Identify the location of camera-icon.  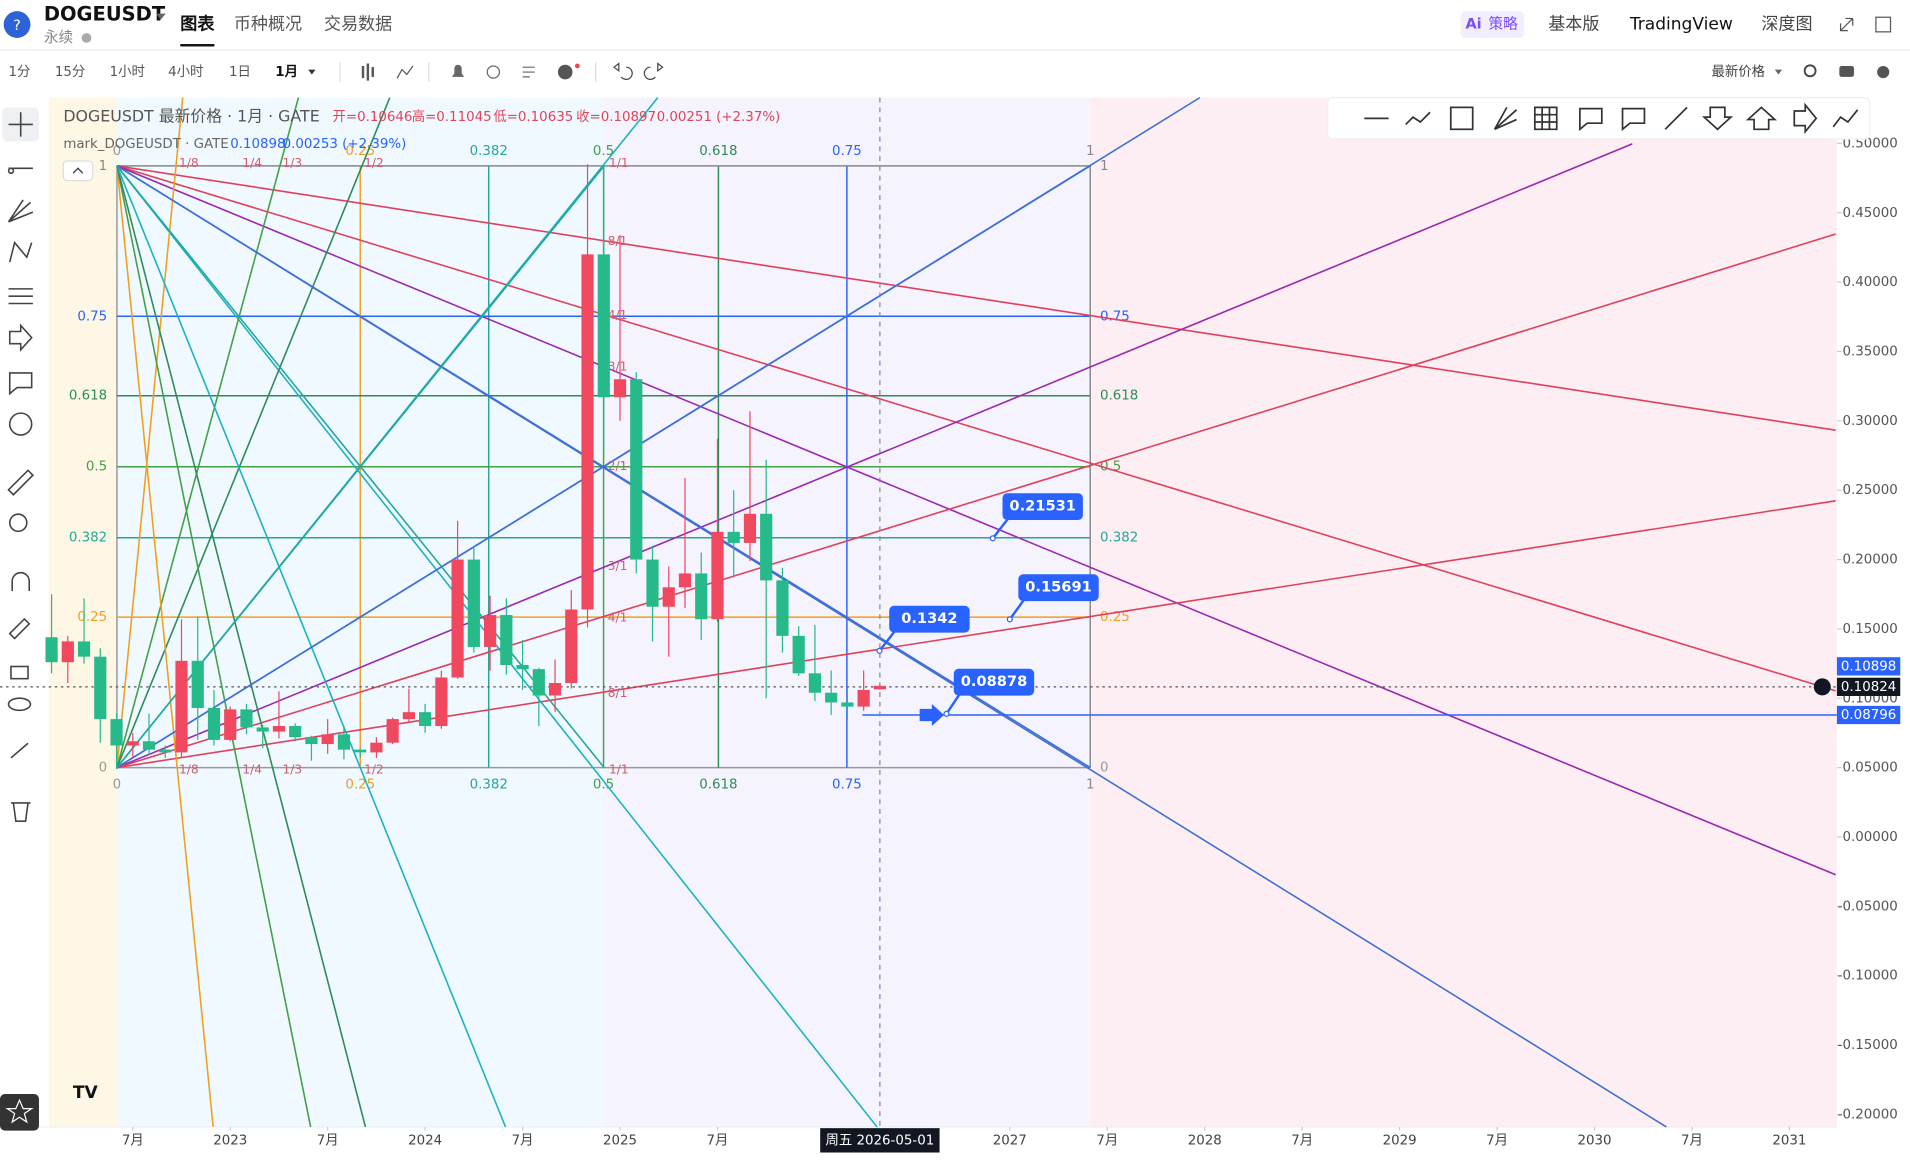
(1846, 71).